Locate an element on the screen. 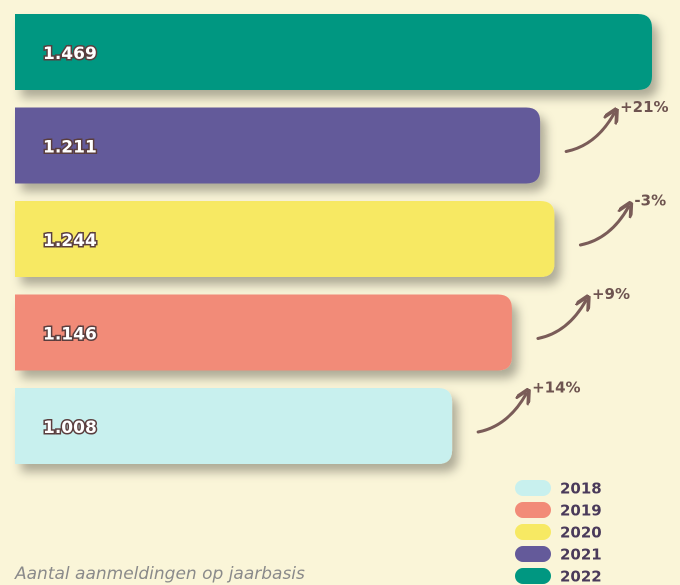  legend-label: 2022 is located at coordinates (581, 576).